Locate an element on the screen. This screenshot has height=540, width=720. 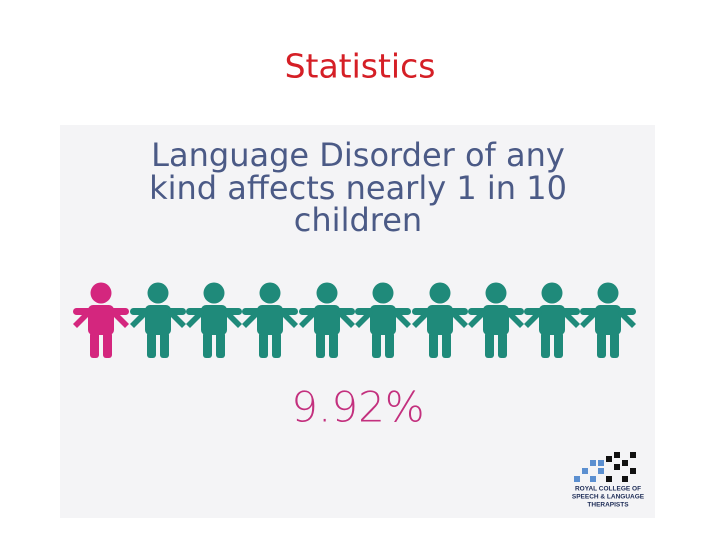
logo-mark is located at coordinates (605, 467).